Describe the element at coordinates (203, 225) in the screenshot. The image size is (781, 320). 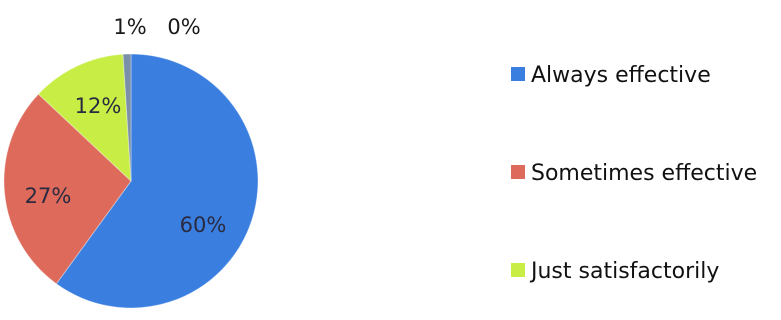
I see `label-always-effective: 60%` at that location.